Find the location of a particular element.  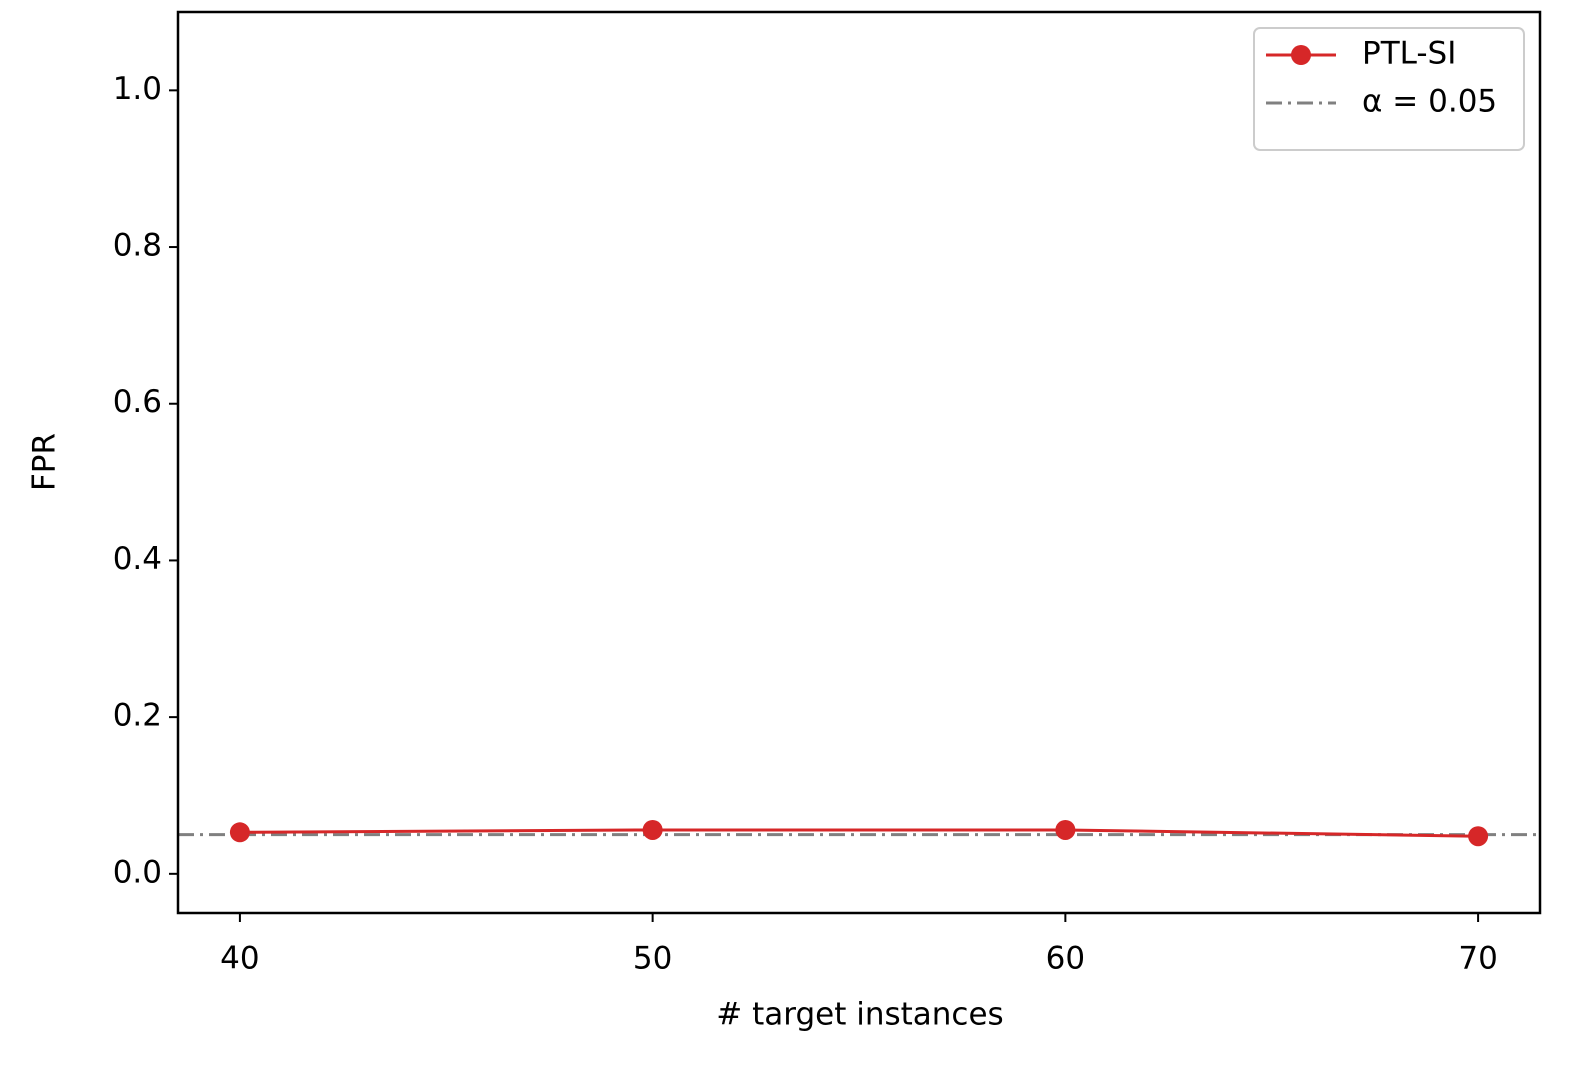

series-line is located at coordinates (859, 833).